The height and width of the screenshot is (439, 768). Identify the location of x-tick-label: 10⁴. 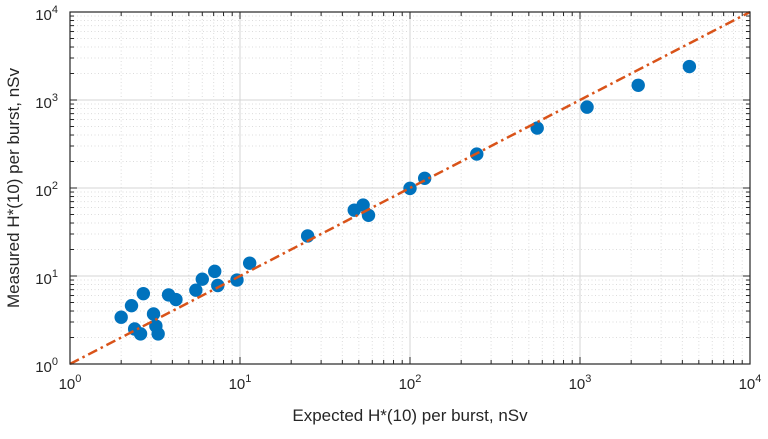
(750, 383).